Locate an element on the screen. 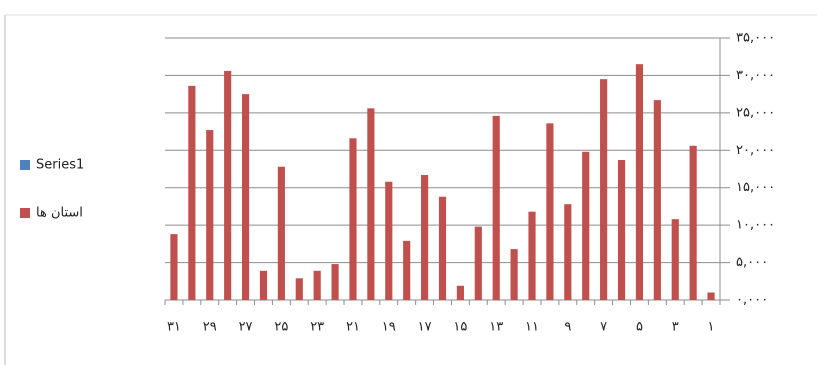  y-tick-label: ٢۵,٠٠٠ is located at coordinates (755, 112).